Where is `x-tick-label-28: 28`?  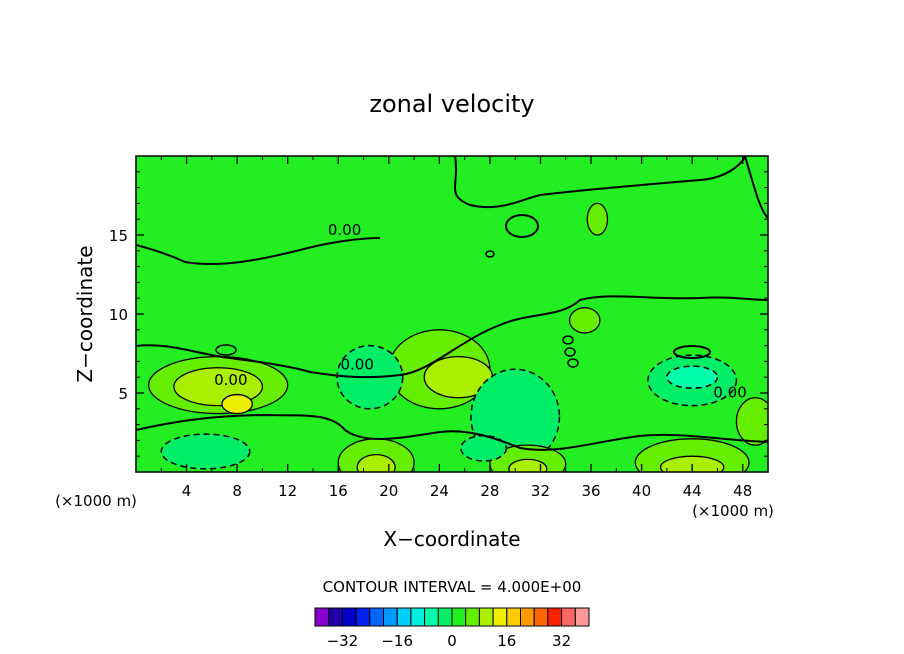
x-tick-label-28: 28 is located at coordinates (489, 491).